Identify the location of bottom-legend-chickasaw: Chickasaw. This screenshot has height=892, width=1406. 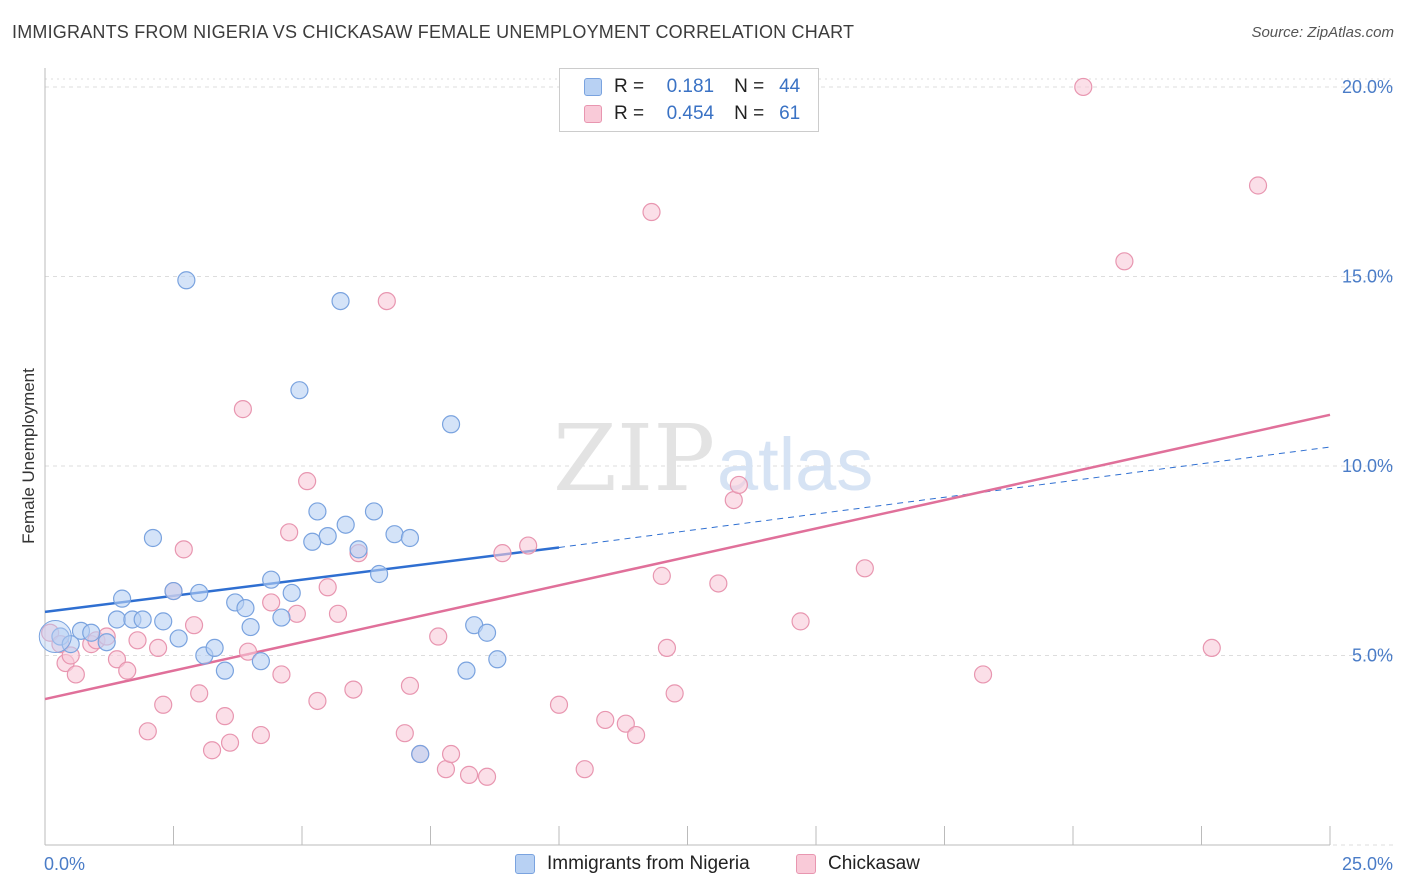
(858, 864).